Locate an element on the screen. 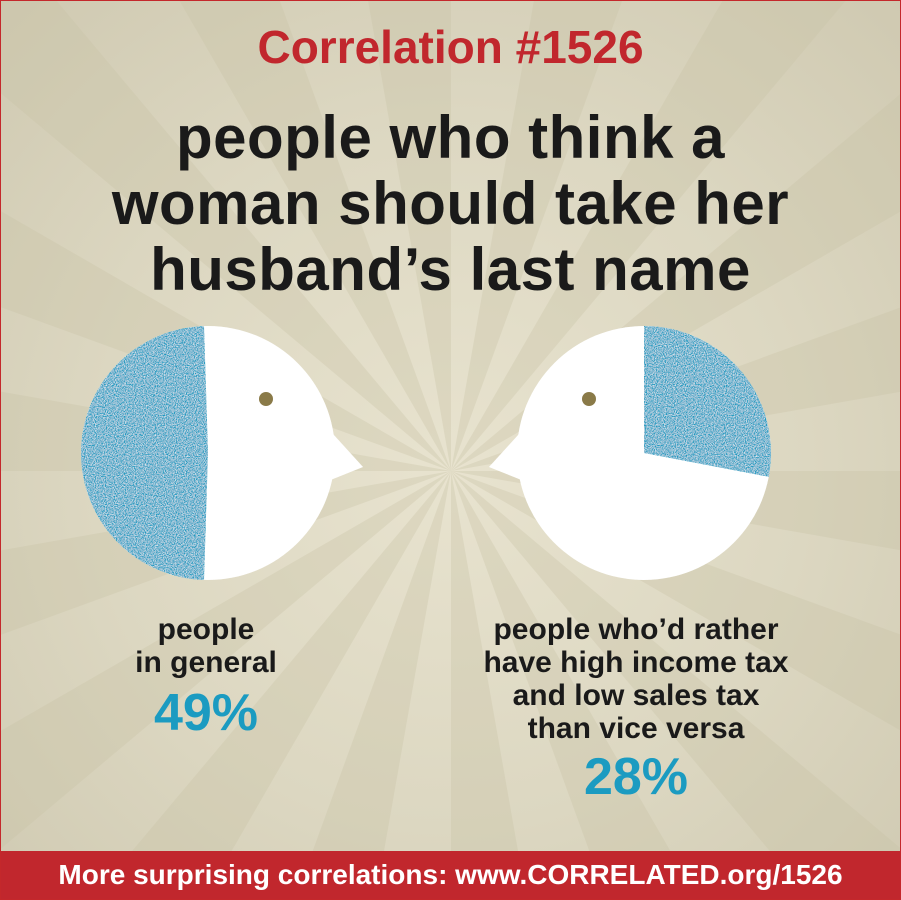  pie-face-left is located at coordinates (222, 453).